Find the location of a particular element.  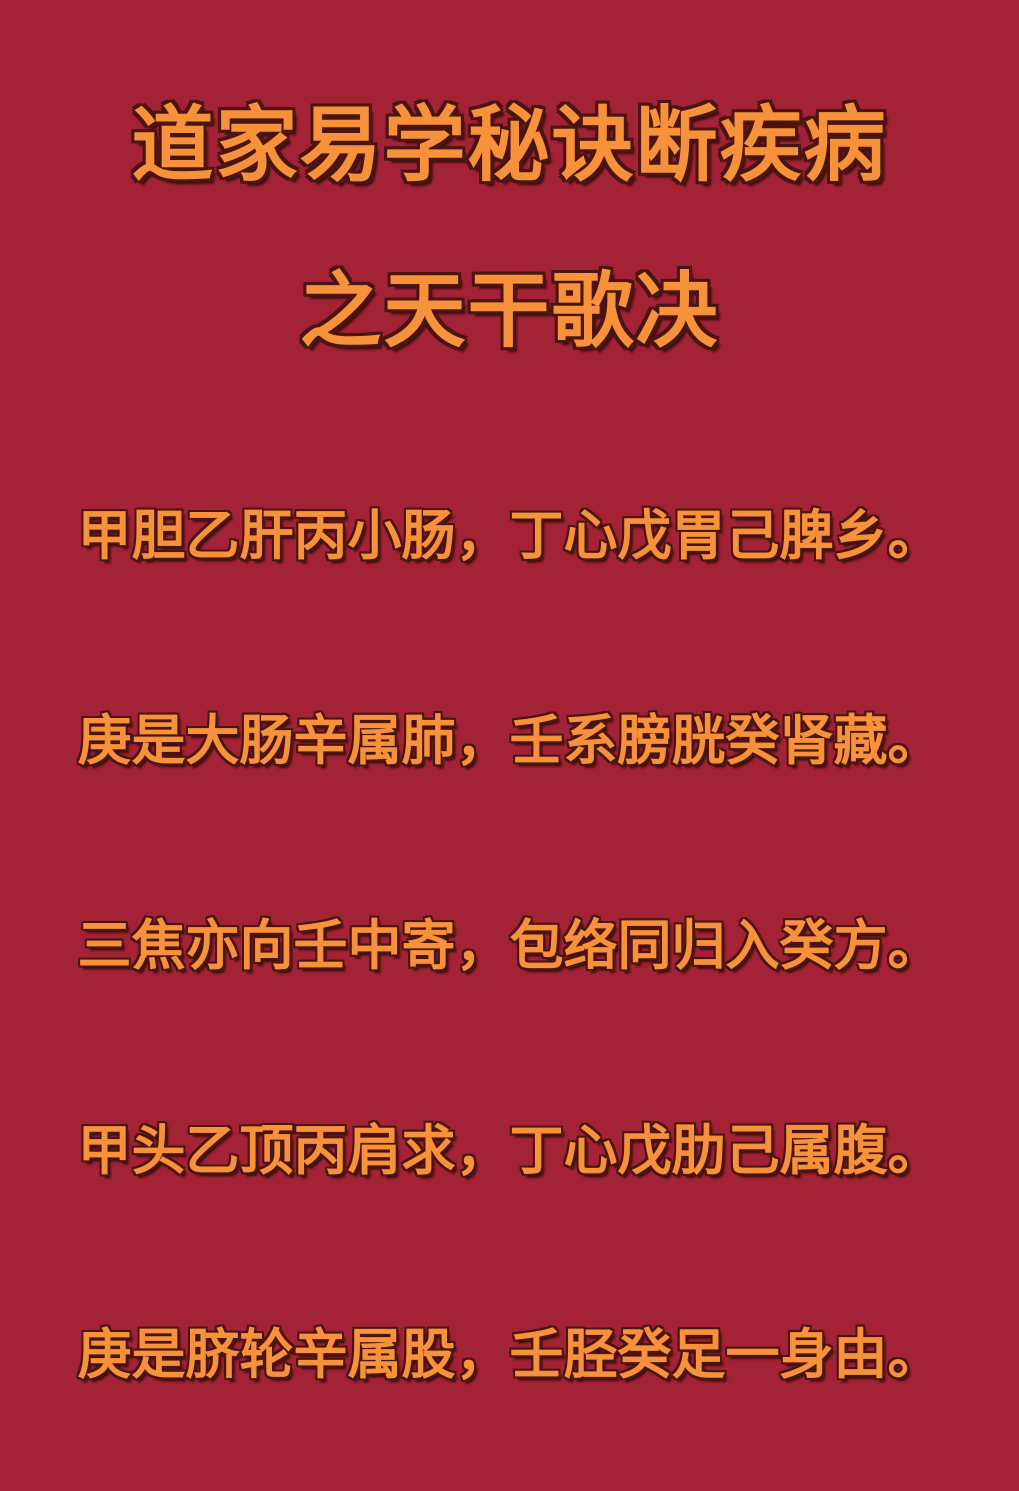

verse-line: 庚是大肠辛属肺，壬系膀胱癸肾藏。 is located at coordinates (509, 740).